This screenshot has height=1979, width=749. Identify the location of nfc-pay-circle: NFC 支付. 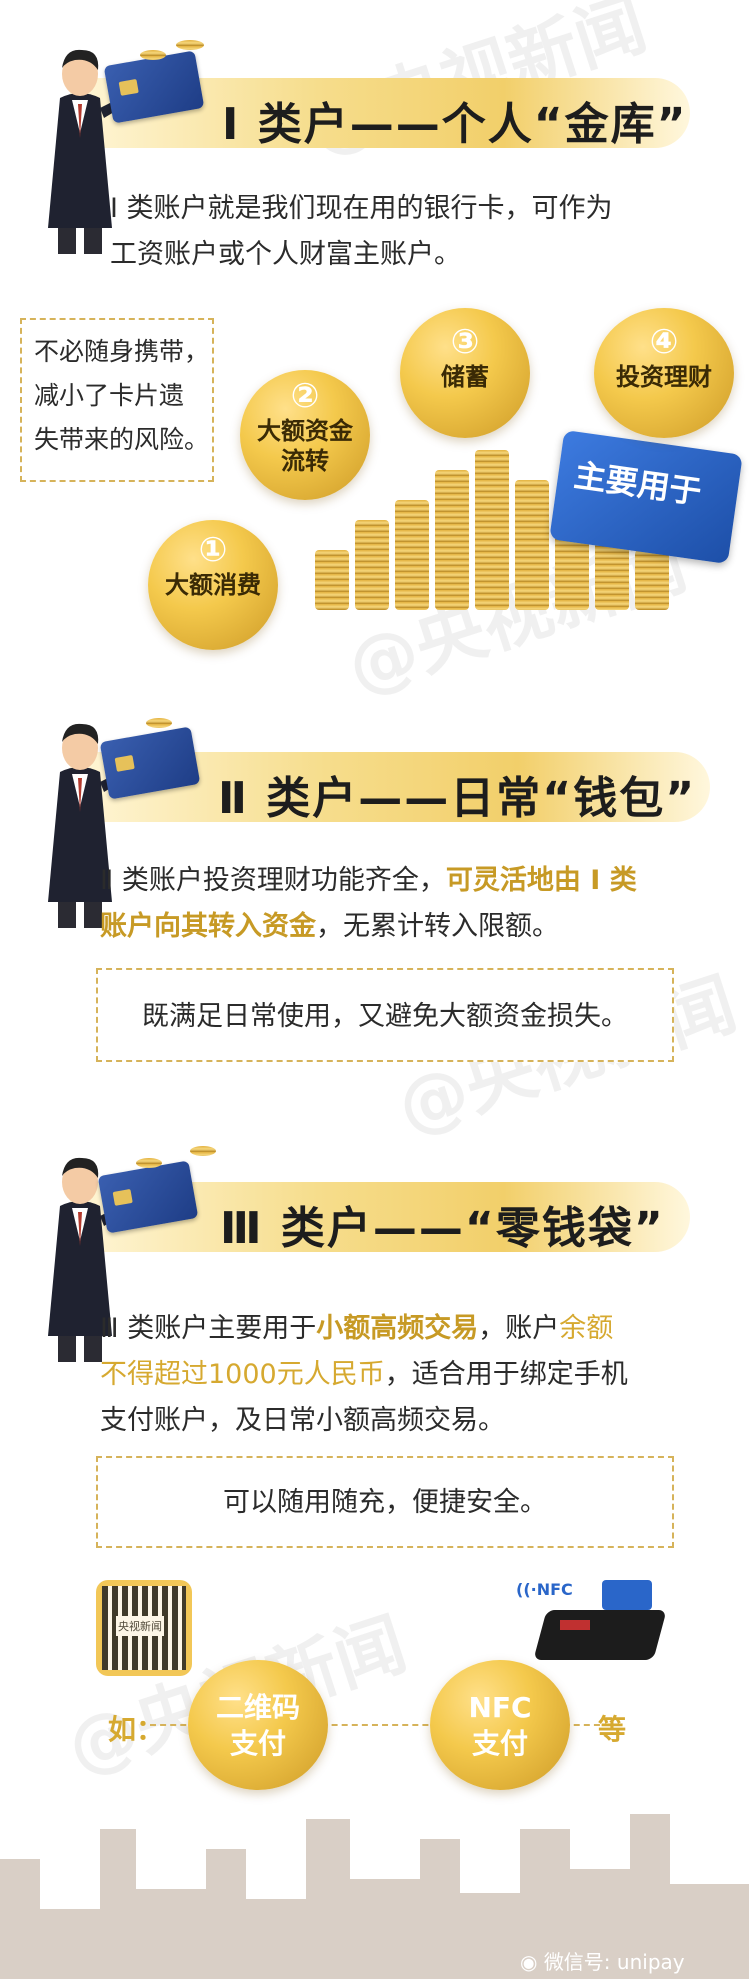
(500, 1725).